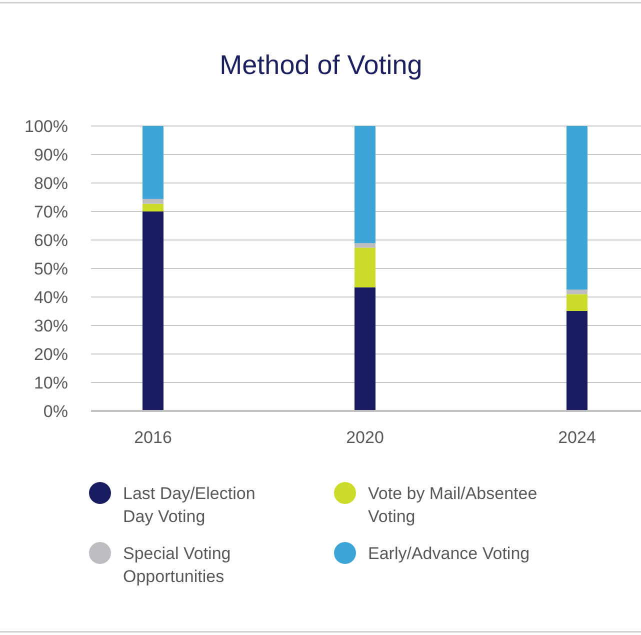 Image resolution: width=641 pixels, height=635 pixels. Describe the element at coordinates (577, 437) in the screenshot. I see `x-tick-label: 2024` at that location.